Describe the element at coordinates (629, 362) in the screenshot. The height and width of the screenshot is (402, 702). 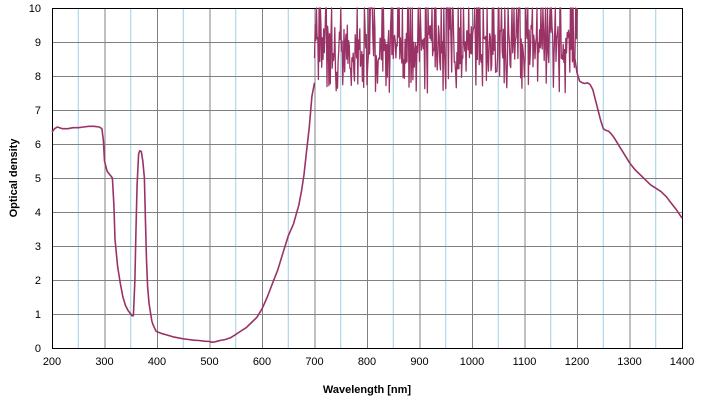
I see `x-tick-label: 1300` at that location.